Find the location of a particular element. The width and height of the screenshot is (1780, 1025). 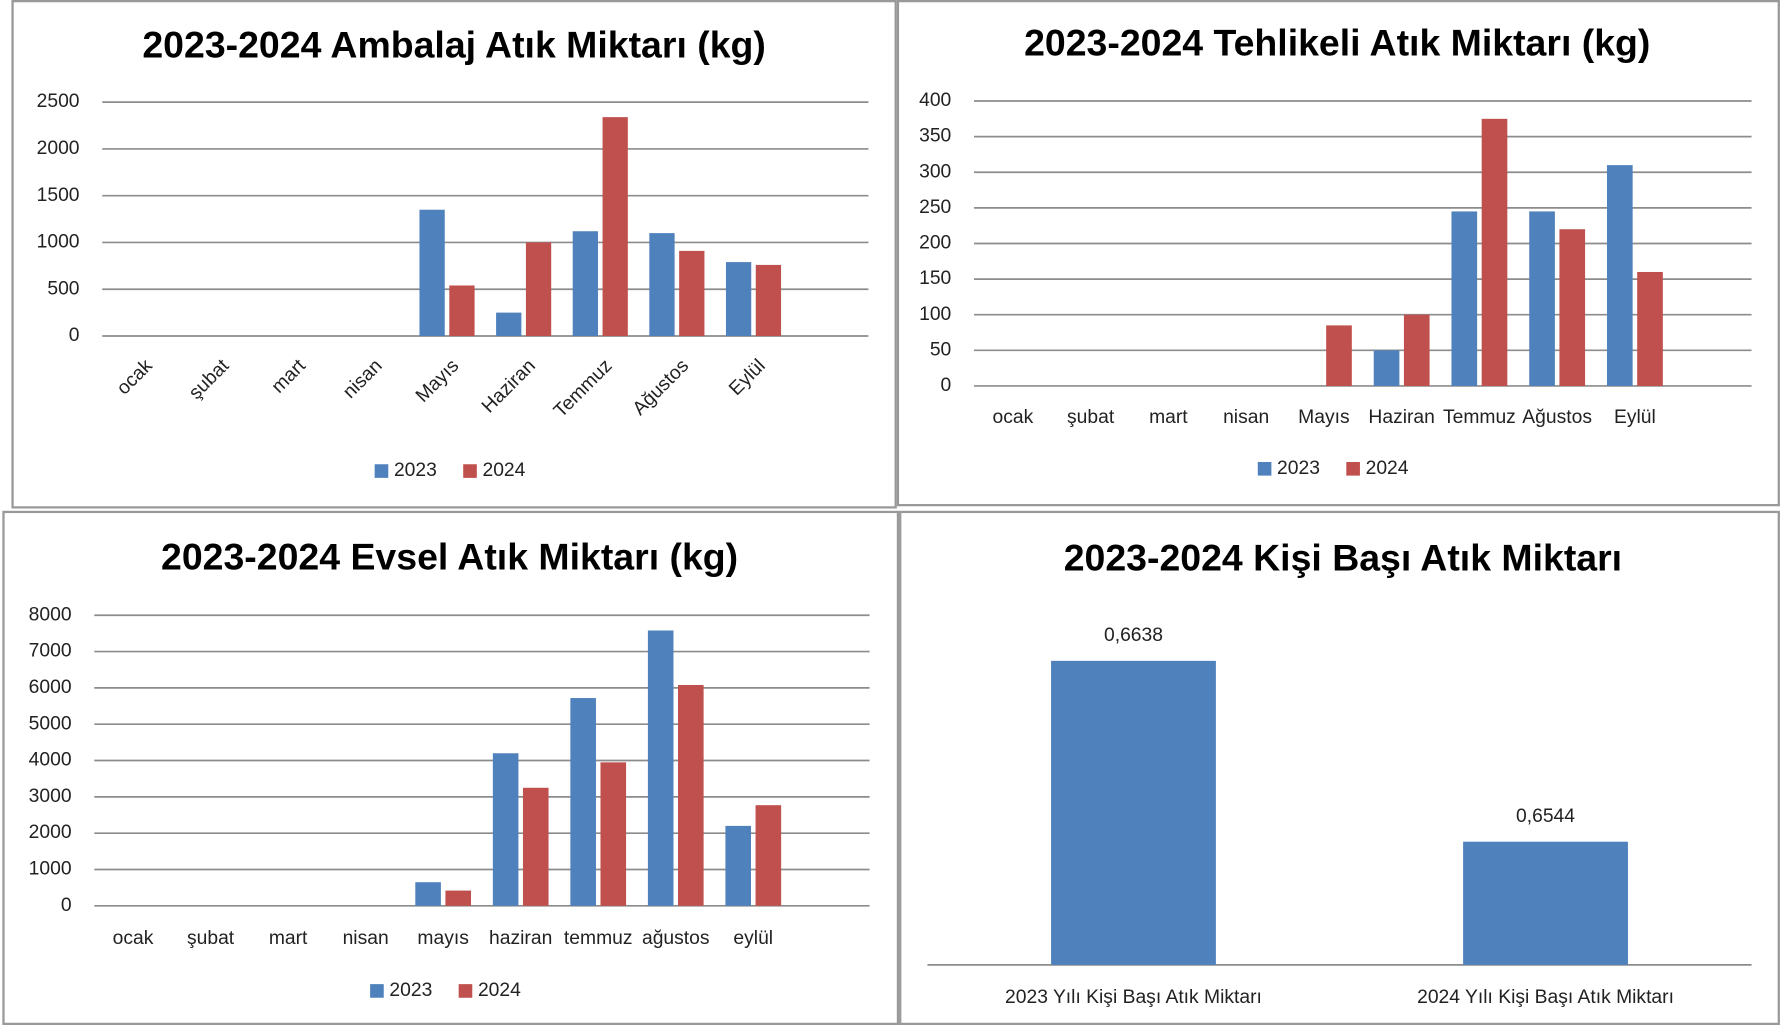

x-tick-label: Temmuz is located at coordinates (1479, 417).